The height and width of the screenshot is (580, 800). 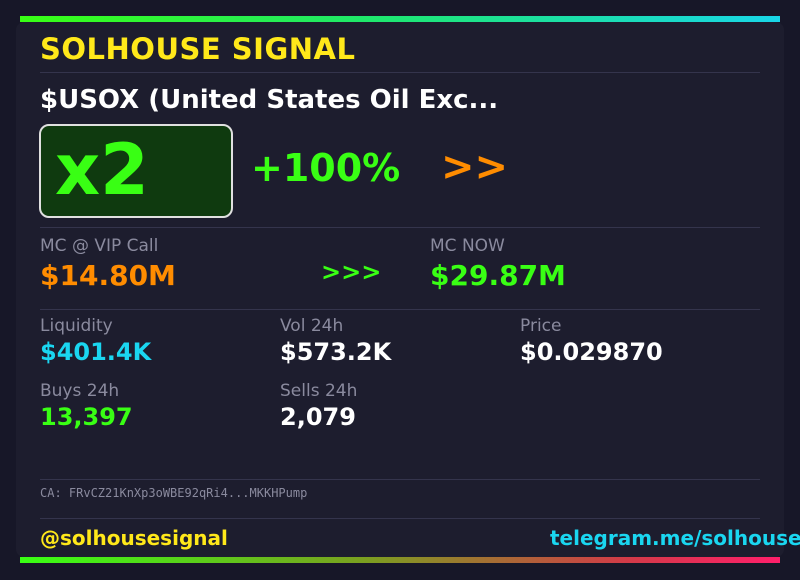 I want to click on mc-now-value: $29.87M, so click(x=498, y=275).